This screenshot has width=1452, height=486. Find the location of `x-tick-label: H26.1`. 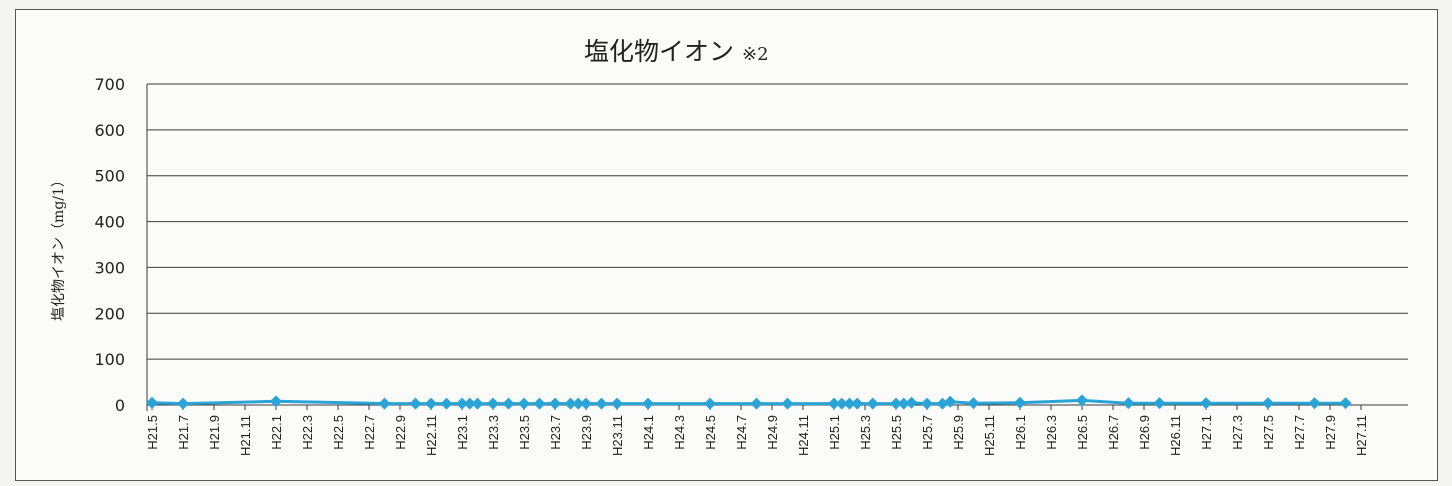

x-tick-label: H26.1 is located at coordinates (1020, 432).